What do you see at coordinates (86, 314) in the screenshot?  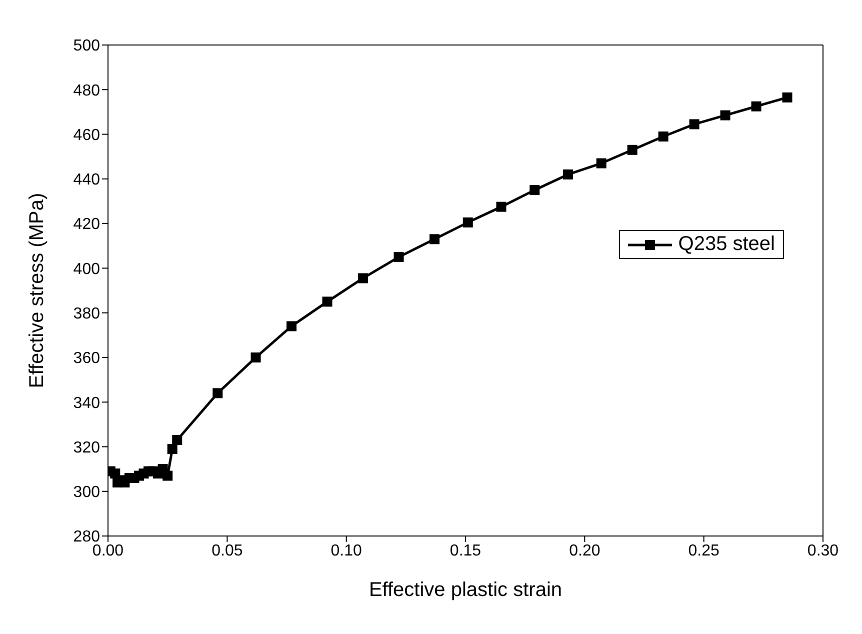 I see `y-tick-label: 380` at bounding box center [86, 314].